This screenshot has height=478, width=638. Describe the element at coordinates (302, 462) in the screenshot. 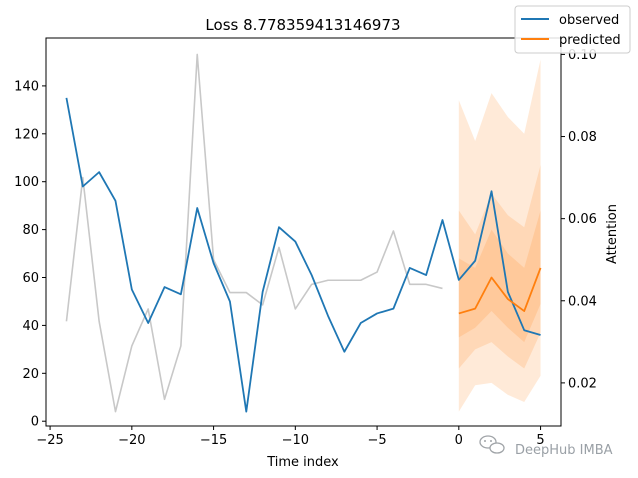

I see `x-axis-title: Time index` at that location.